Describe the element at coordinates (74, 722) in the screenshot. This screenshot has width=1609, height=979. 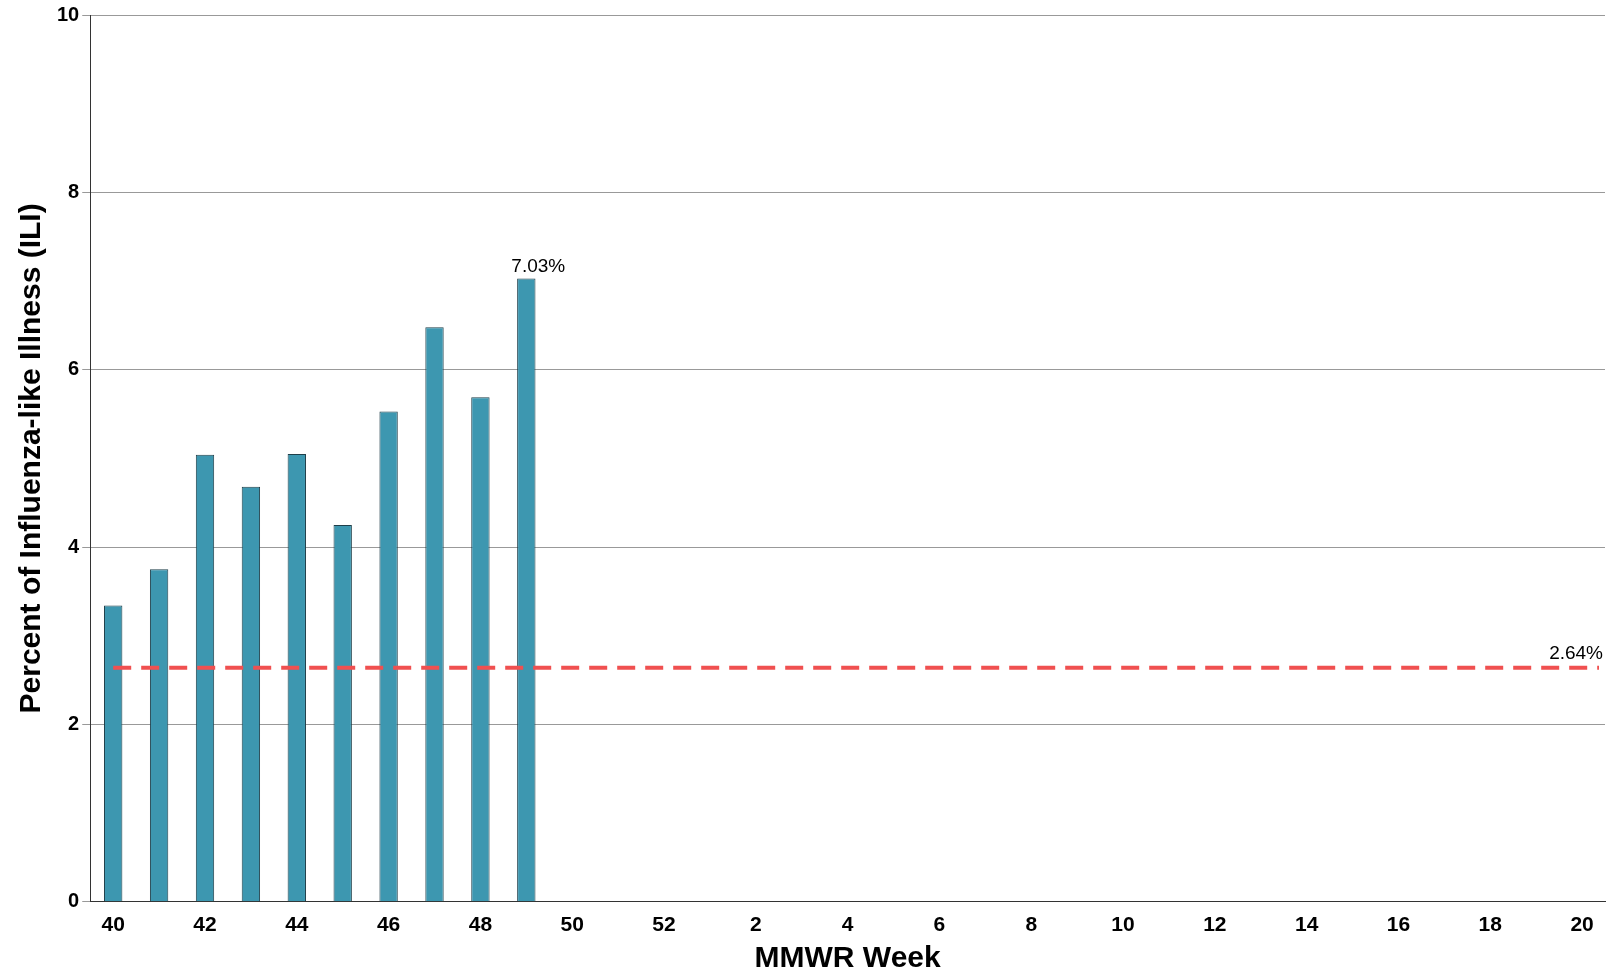
I see `y-tick-label: 2` at that location.